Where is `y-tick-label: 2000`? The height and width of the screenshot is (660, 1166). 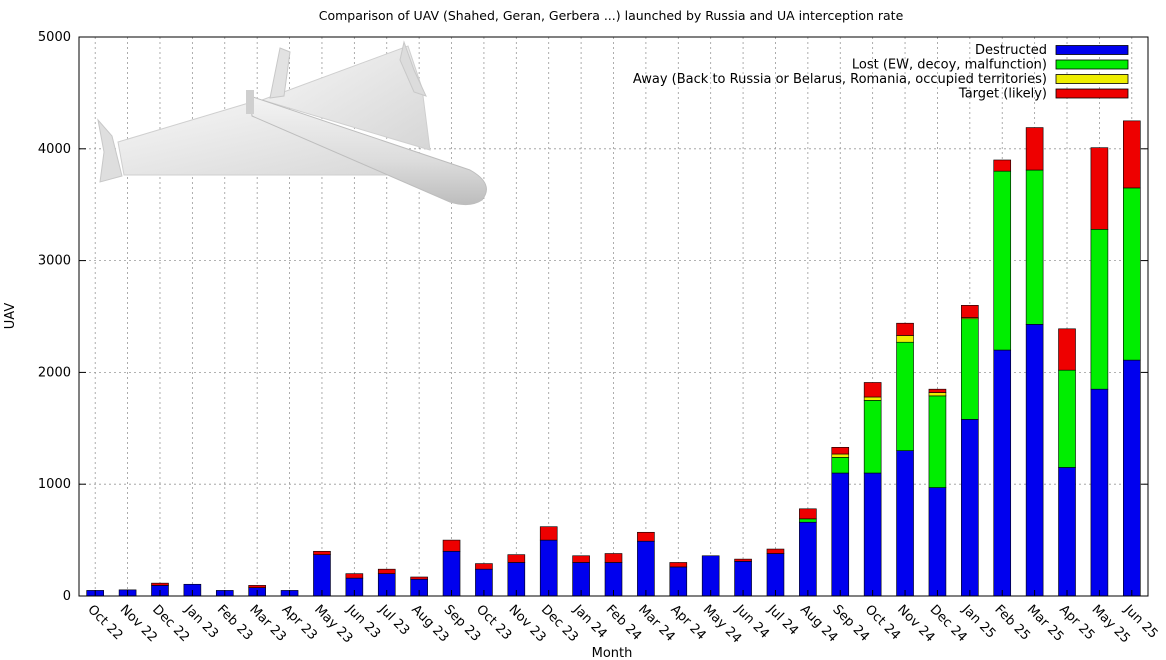
y-tick-label: 2000 is located at coordinates (54, 372).